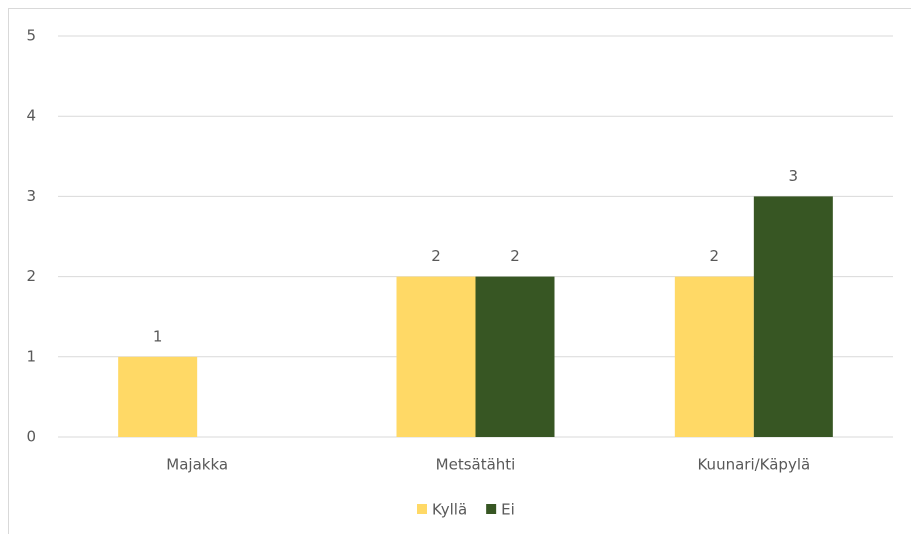 The width and height of the screenshot is (911, 534). Describe the element at coordinates (31, 36) in the screenshot. I see `y-tick-label: 5` at that location.